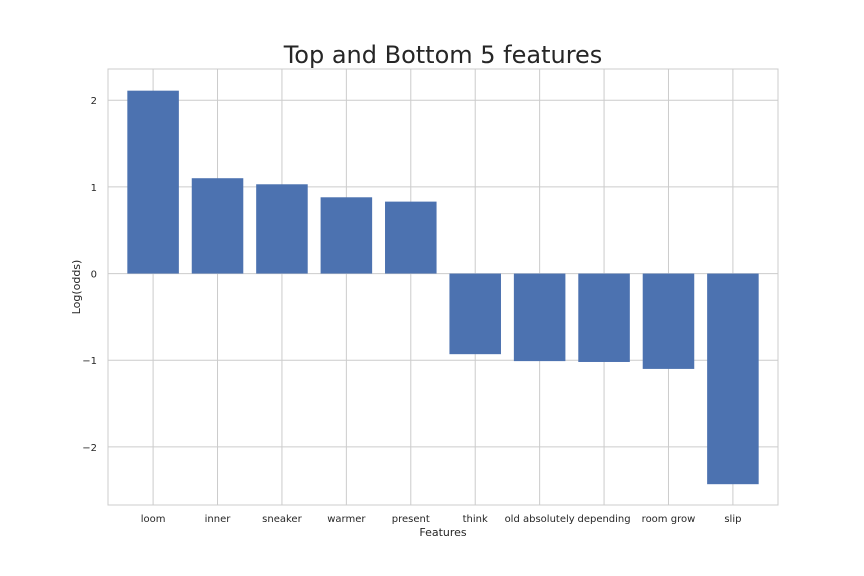 The image size is (864, 576). Describe the element at coordinates (153, 519) in the screenshot. I see `x-tick-label: loom` at that location.